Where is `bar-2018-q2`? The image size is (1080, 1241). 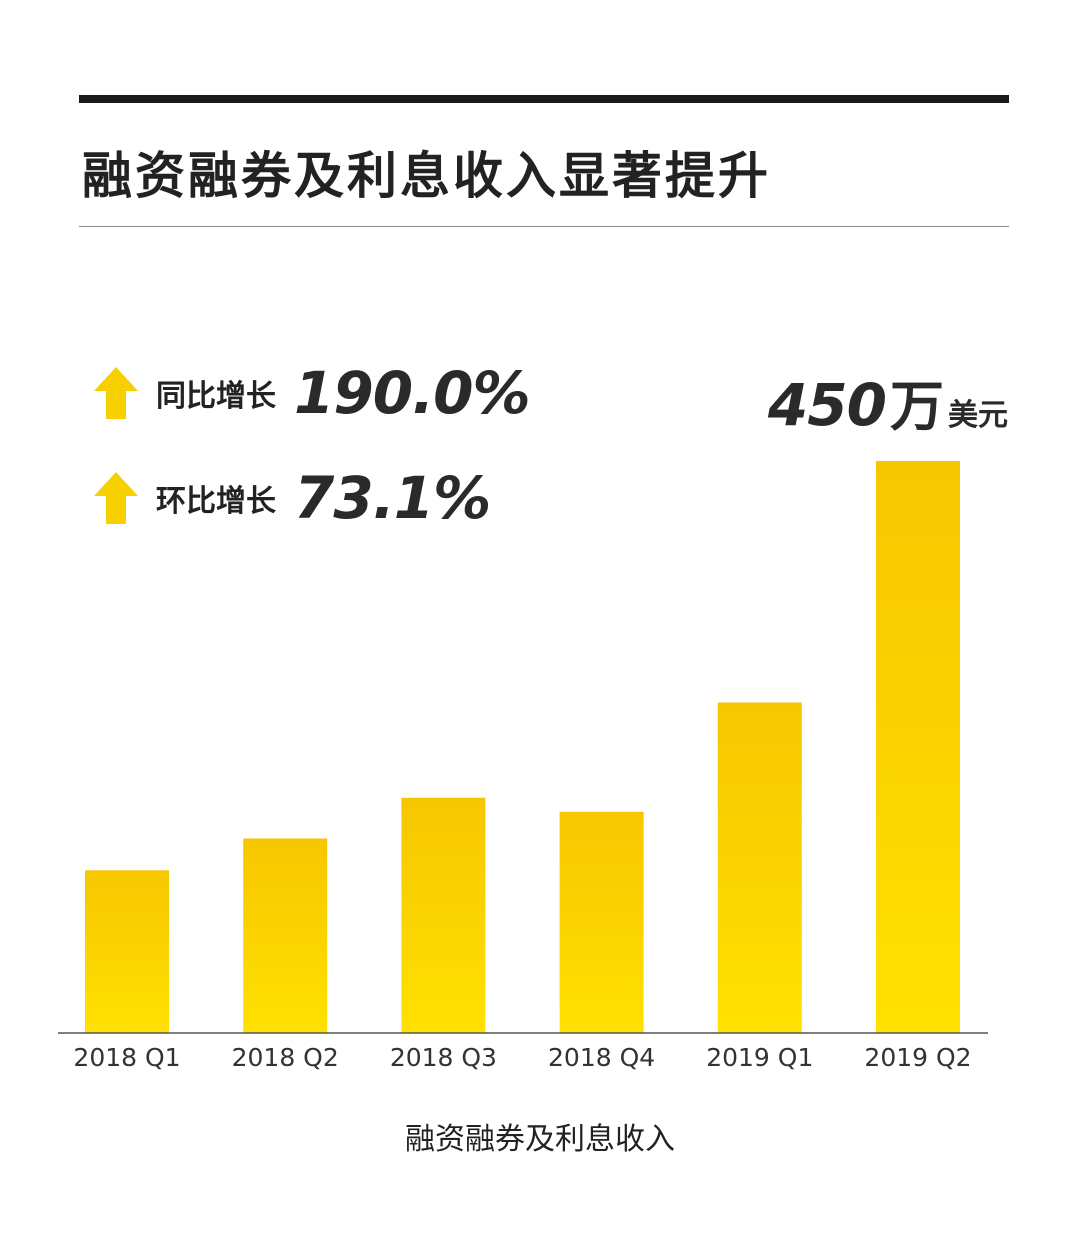
bar-2018-q2 is located at coordinates (285, 935).